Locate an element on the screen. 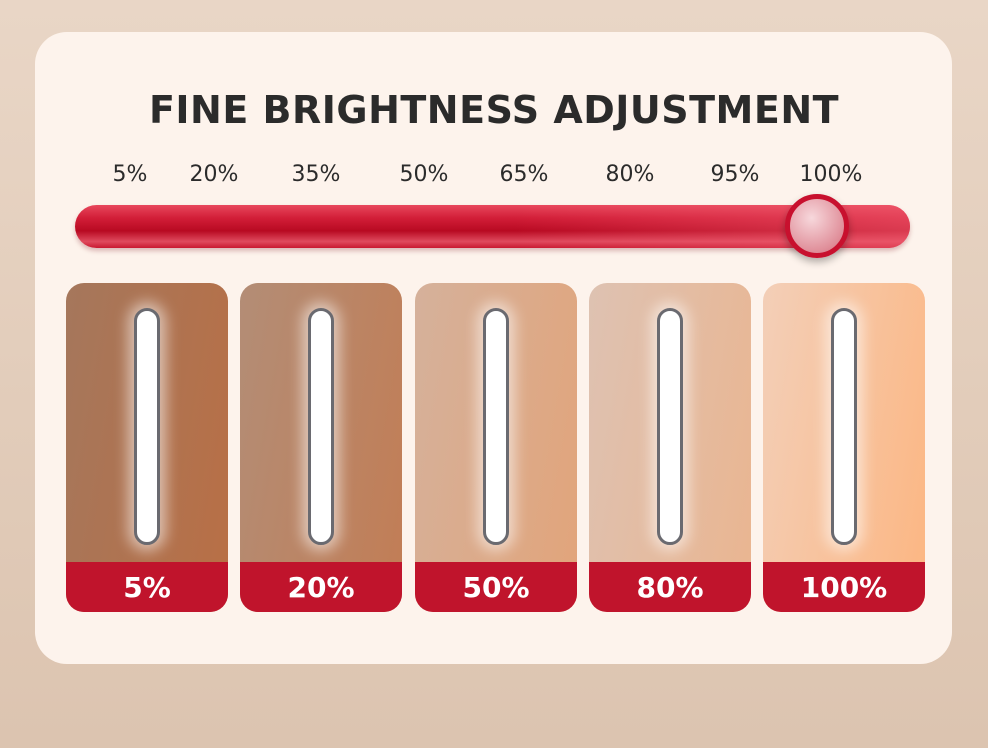 Image resolution: width=988 pixels, height=748 pixels. brightness-sample-tile: 80% is located at coordinates (670, 447).